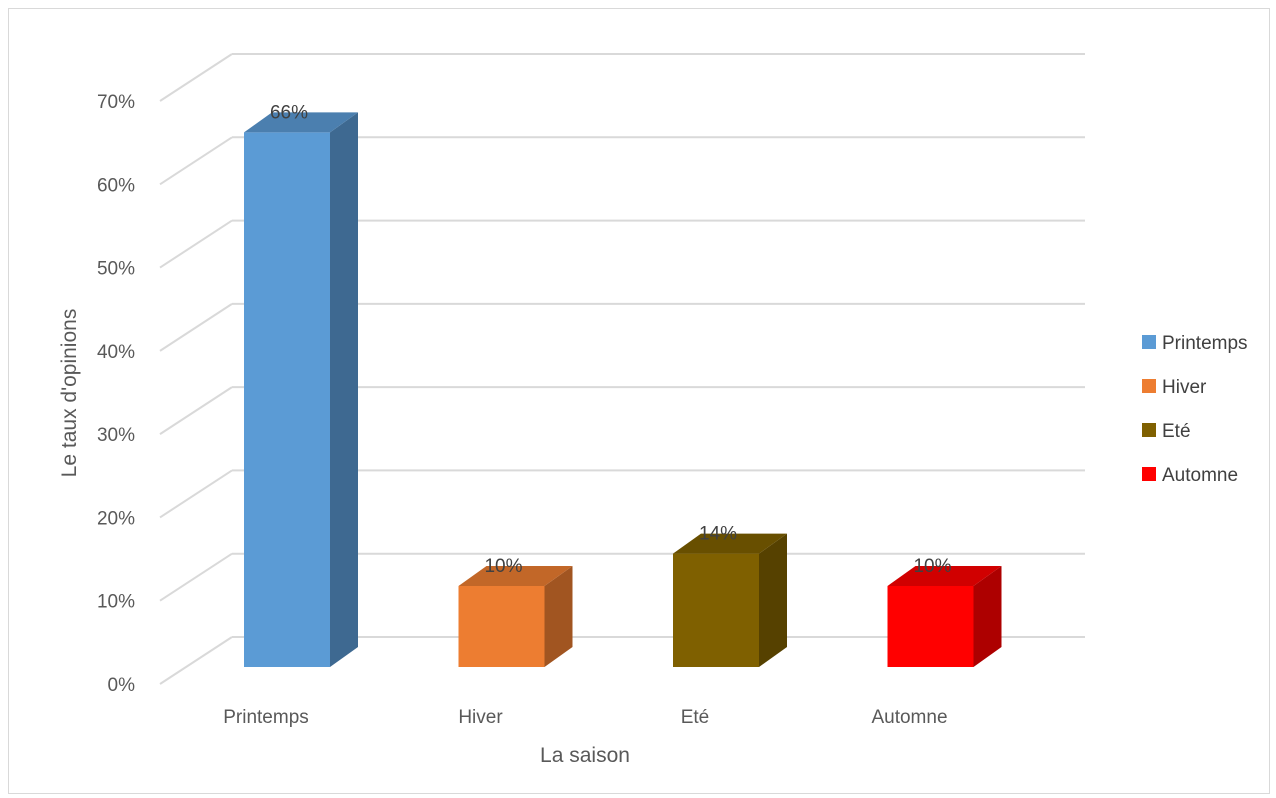 This screenshot has width=1276, height=798. What do you see at coordinates (718, 534) in the screenshot?
I see `data-label: 14%` at bounding box center [718, 534].